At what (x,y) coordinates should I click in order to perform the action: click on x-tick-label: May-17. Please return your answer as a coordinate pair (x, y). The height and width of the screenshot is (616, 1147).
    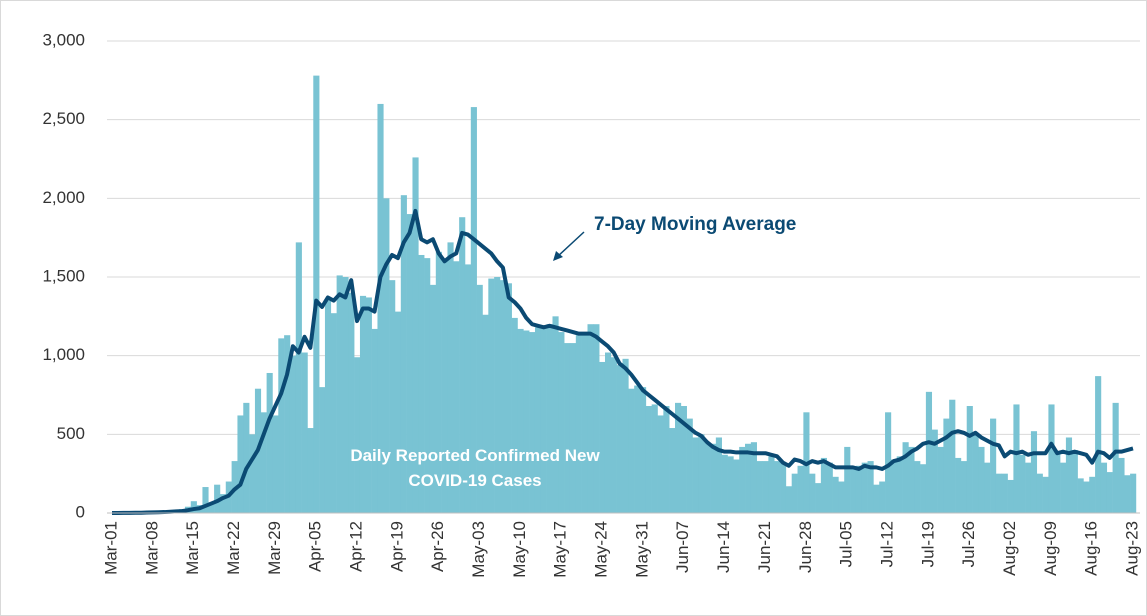
    Looking at the image, I should click on (560, 549).